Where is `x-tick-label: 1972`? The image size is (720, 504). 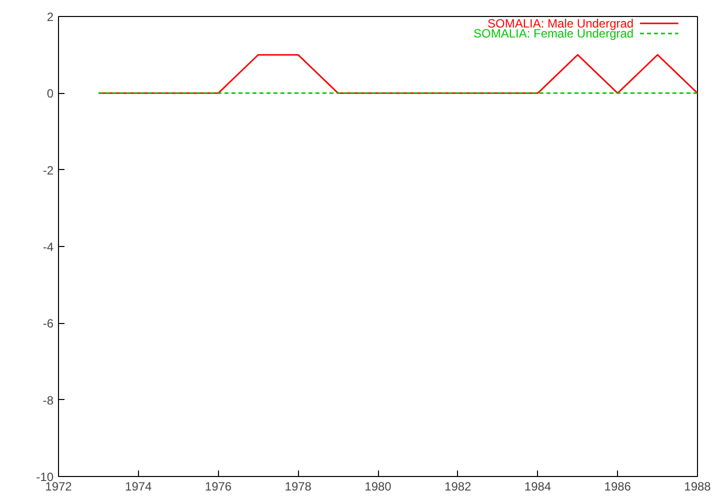
x-tick-label: 1972 is located at coordinates (58, 487).